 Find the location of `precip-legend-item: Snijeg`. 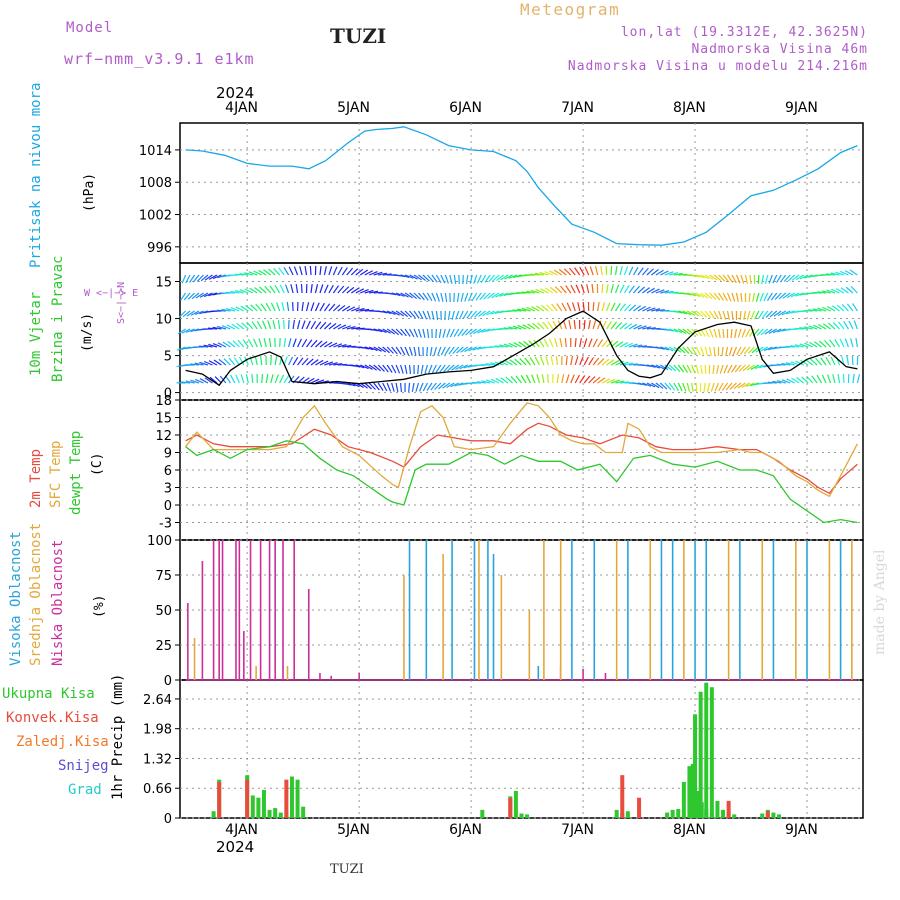

precip-legend-item: Snijeg is located at coordinates (83, 766).